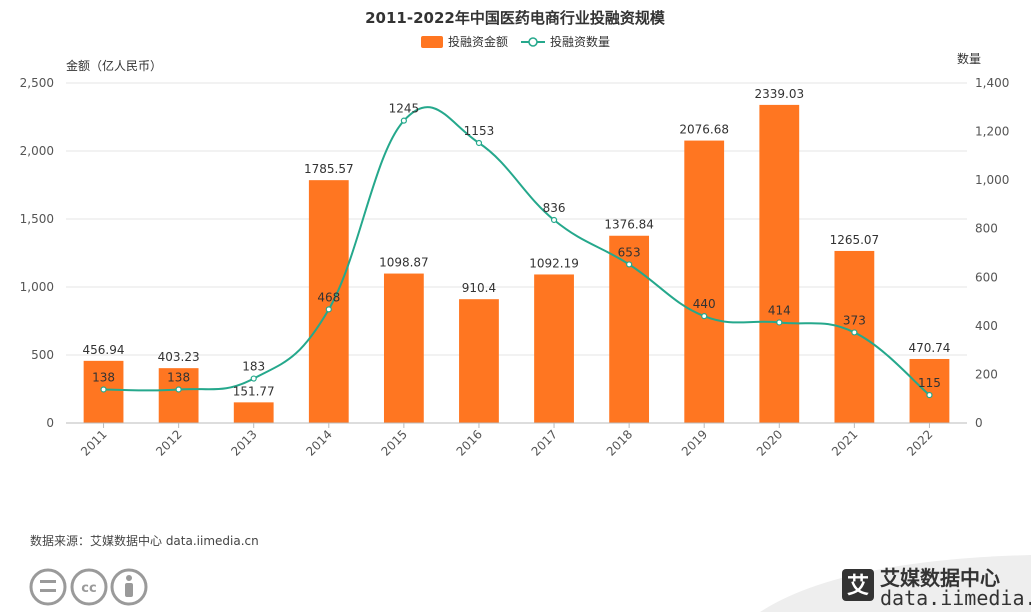  I want to click on y-left-tick-label: 1,500, so click(37, 219).